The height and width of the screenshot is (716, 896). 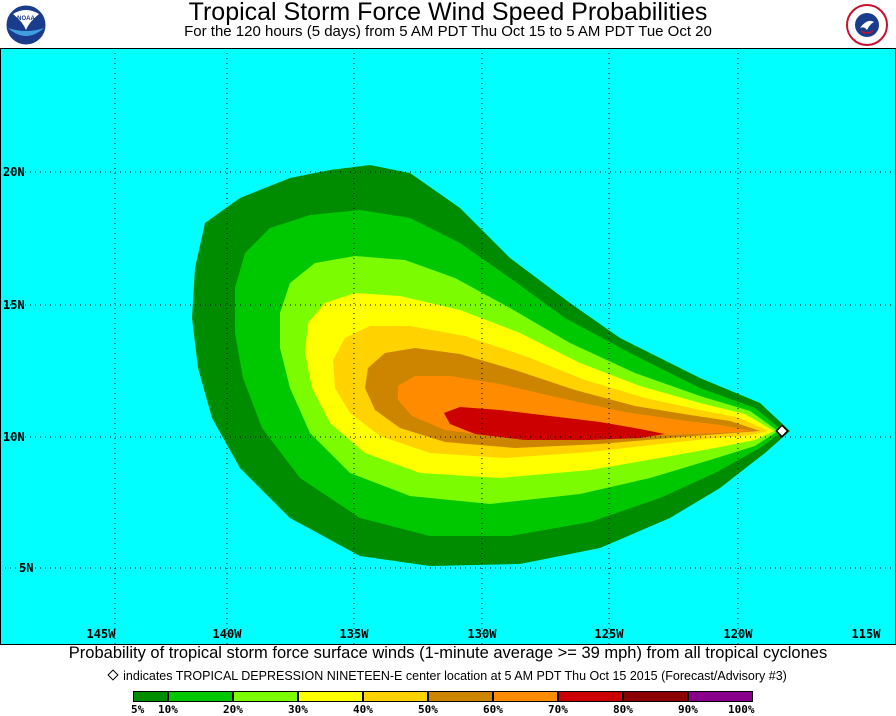 I want to click on legend-label: 40%, so click(x=363, y=709).